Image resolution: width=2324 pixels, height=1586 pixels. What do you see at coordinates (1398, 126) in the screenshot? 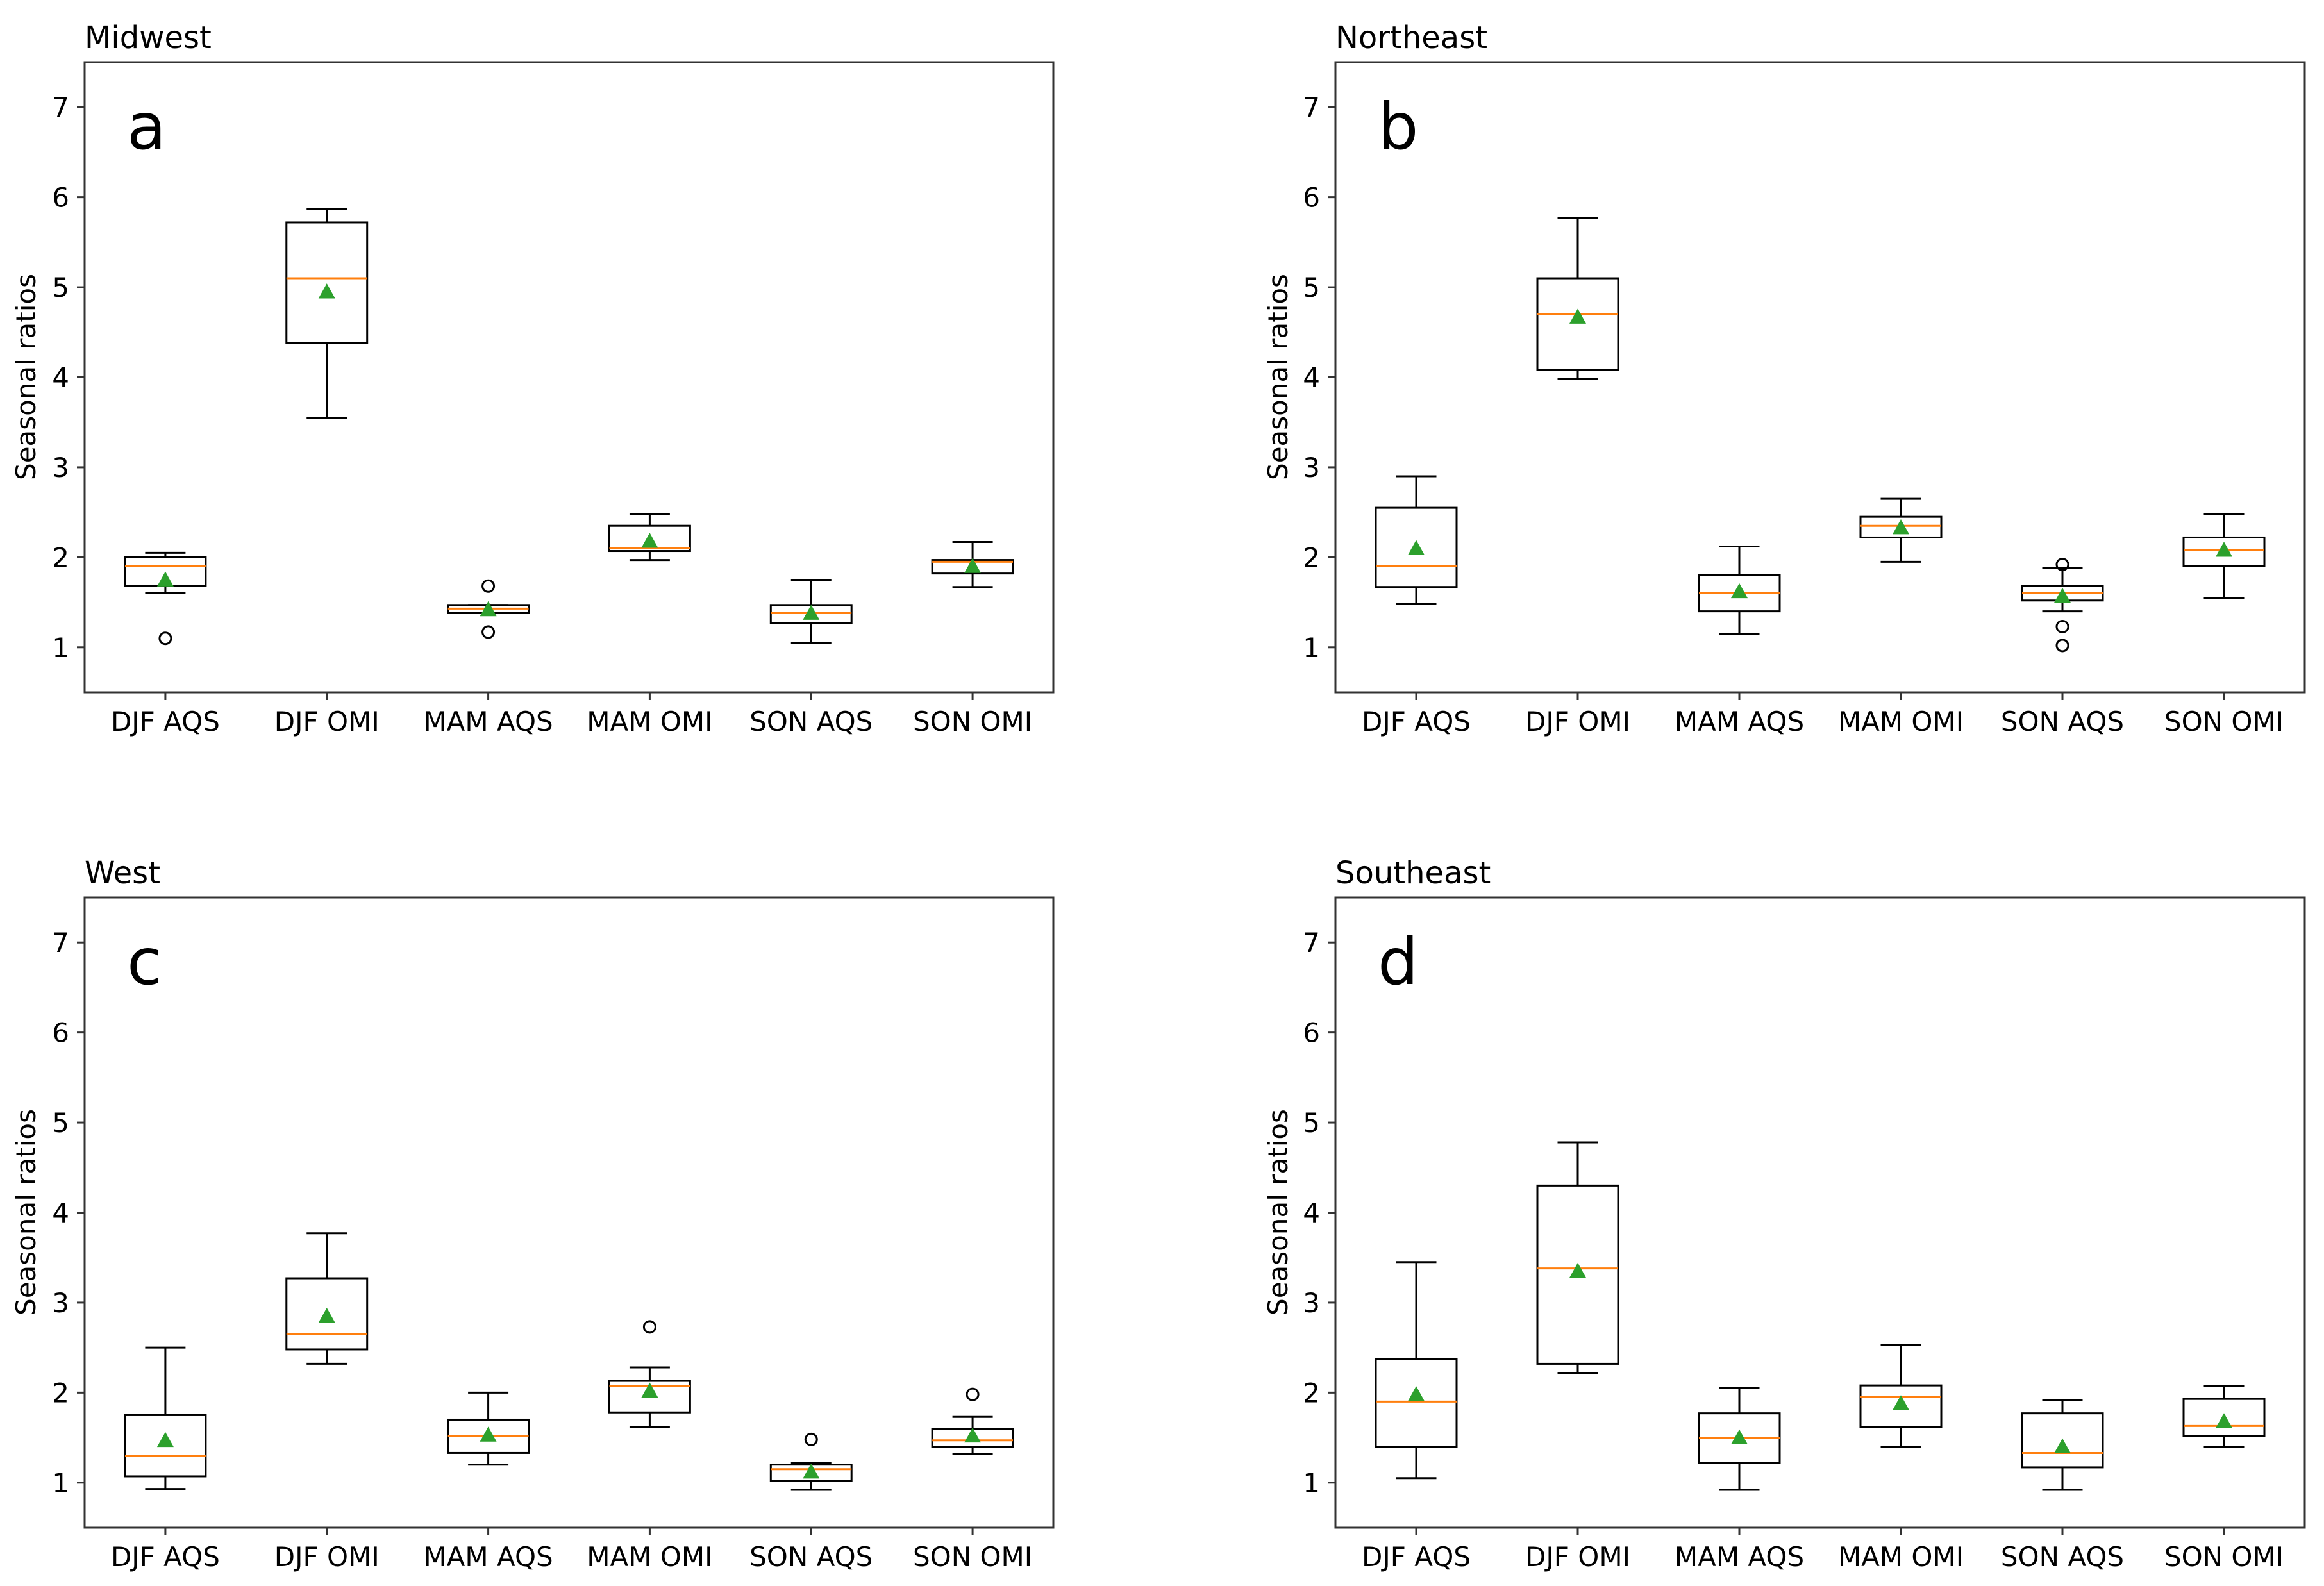
I see `panel-label: b` at bounding box center [1398, 126].